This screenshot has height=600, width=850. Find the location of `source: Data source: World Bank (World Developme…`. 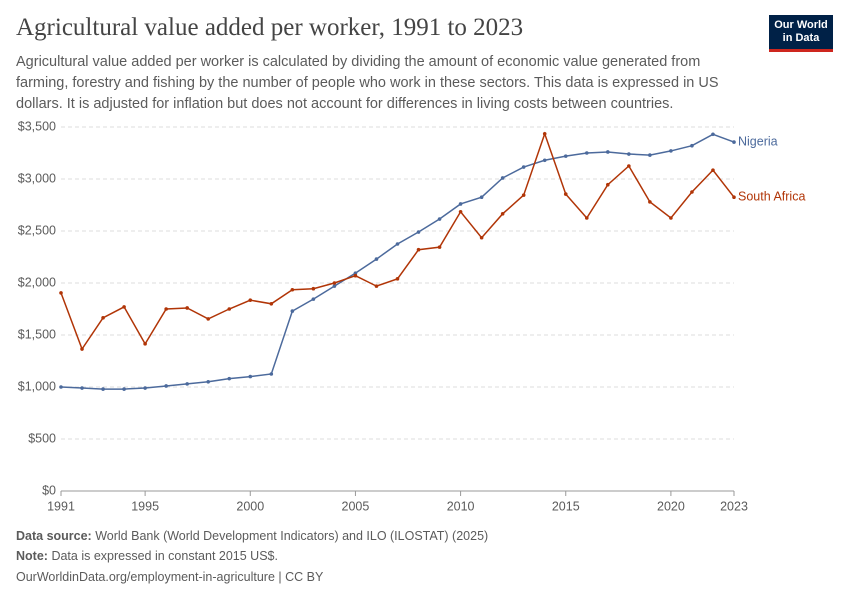

source: Data source: World Bank (World Developme… is located at coordinates (252, 536).